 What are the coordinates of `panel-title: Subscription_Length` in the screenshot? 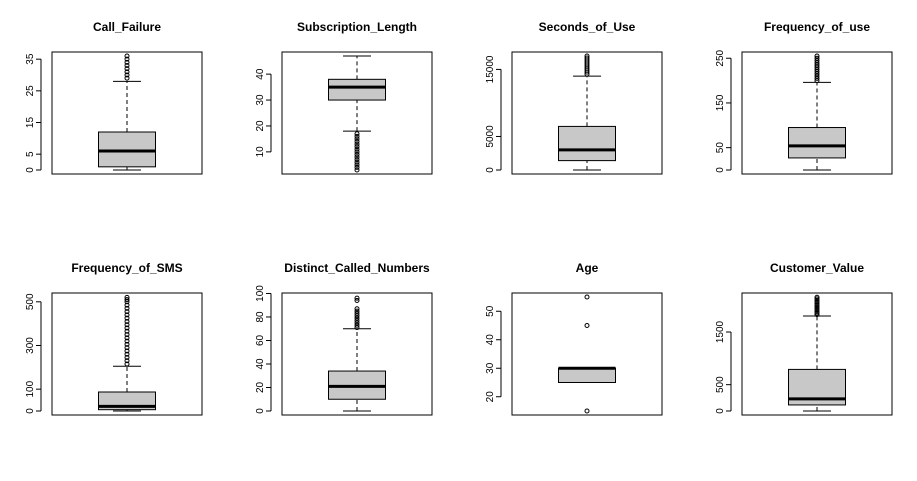 It's located at (357, 27).